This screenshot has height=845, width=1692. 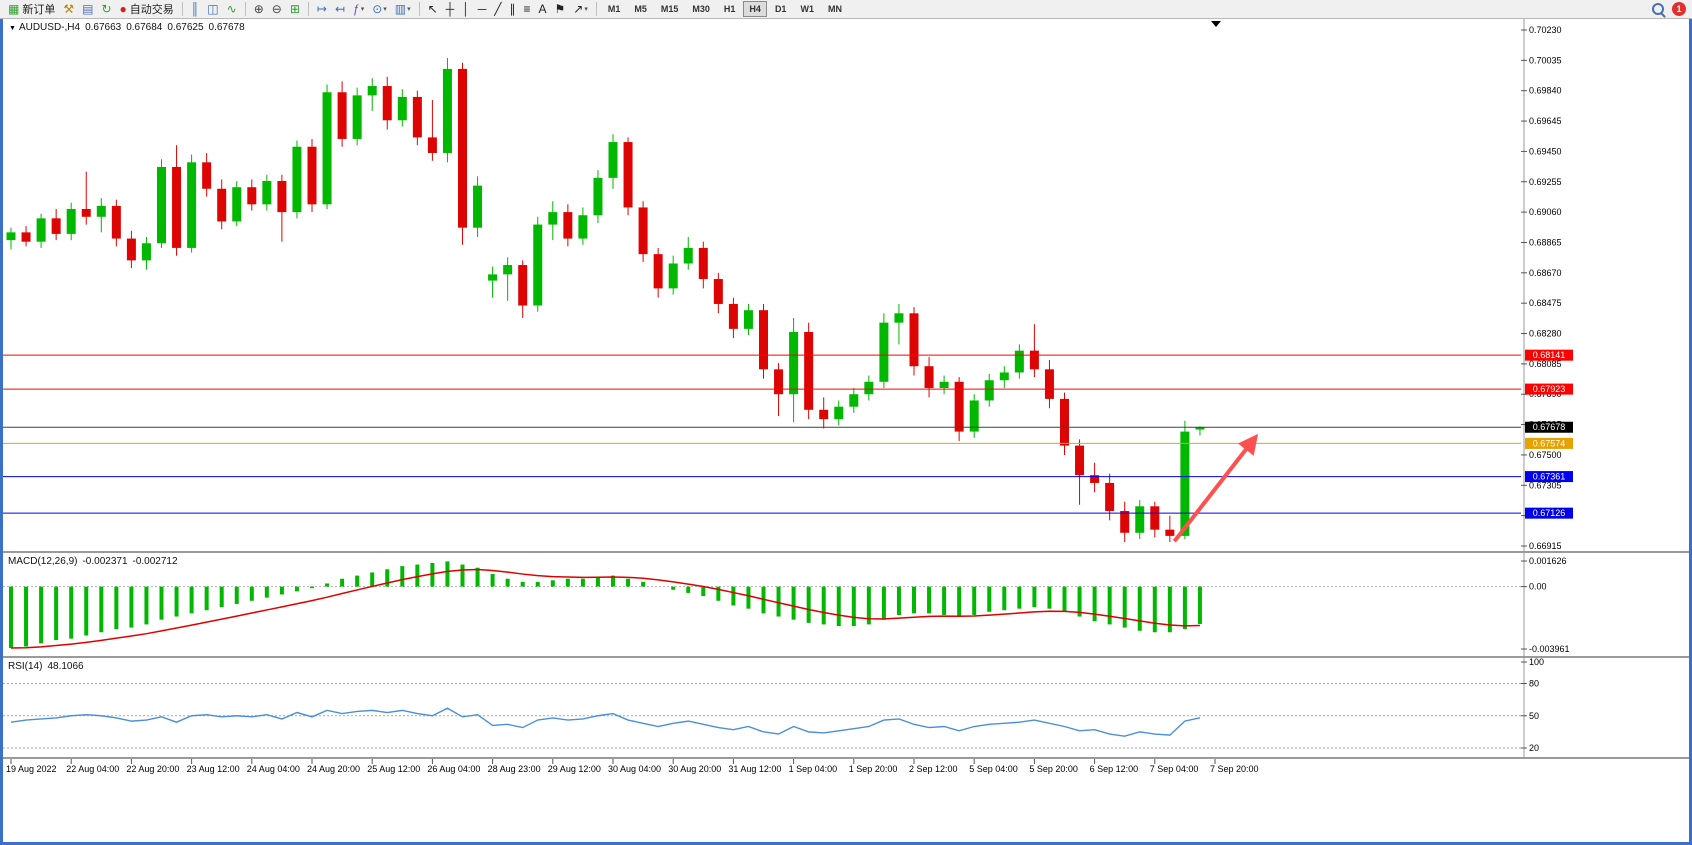 What do you see at coordinates (669, 9) in the screenshot?
I see `timeframe-m15: M15` at bounding box center [669, 9].